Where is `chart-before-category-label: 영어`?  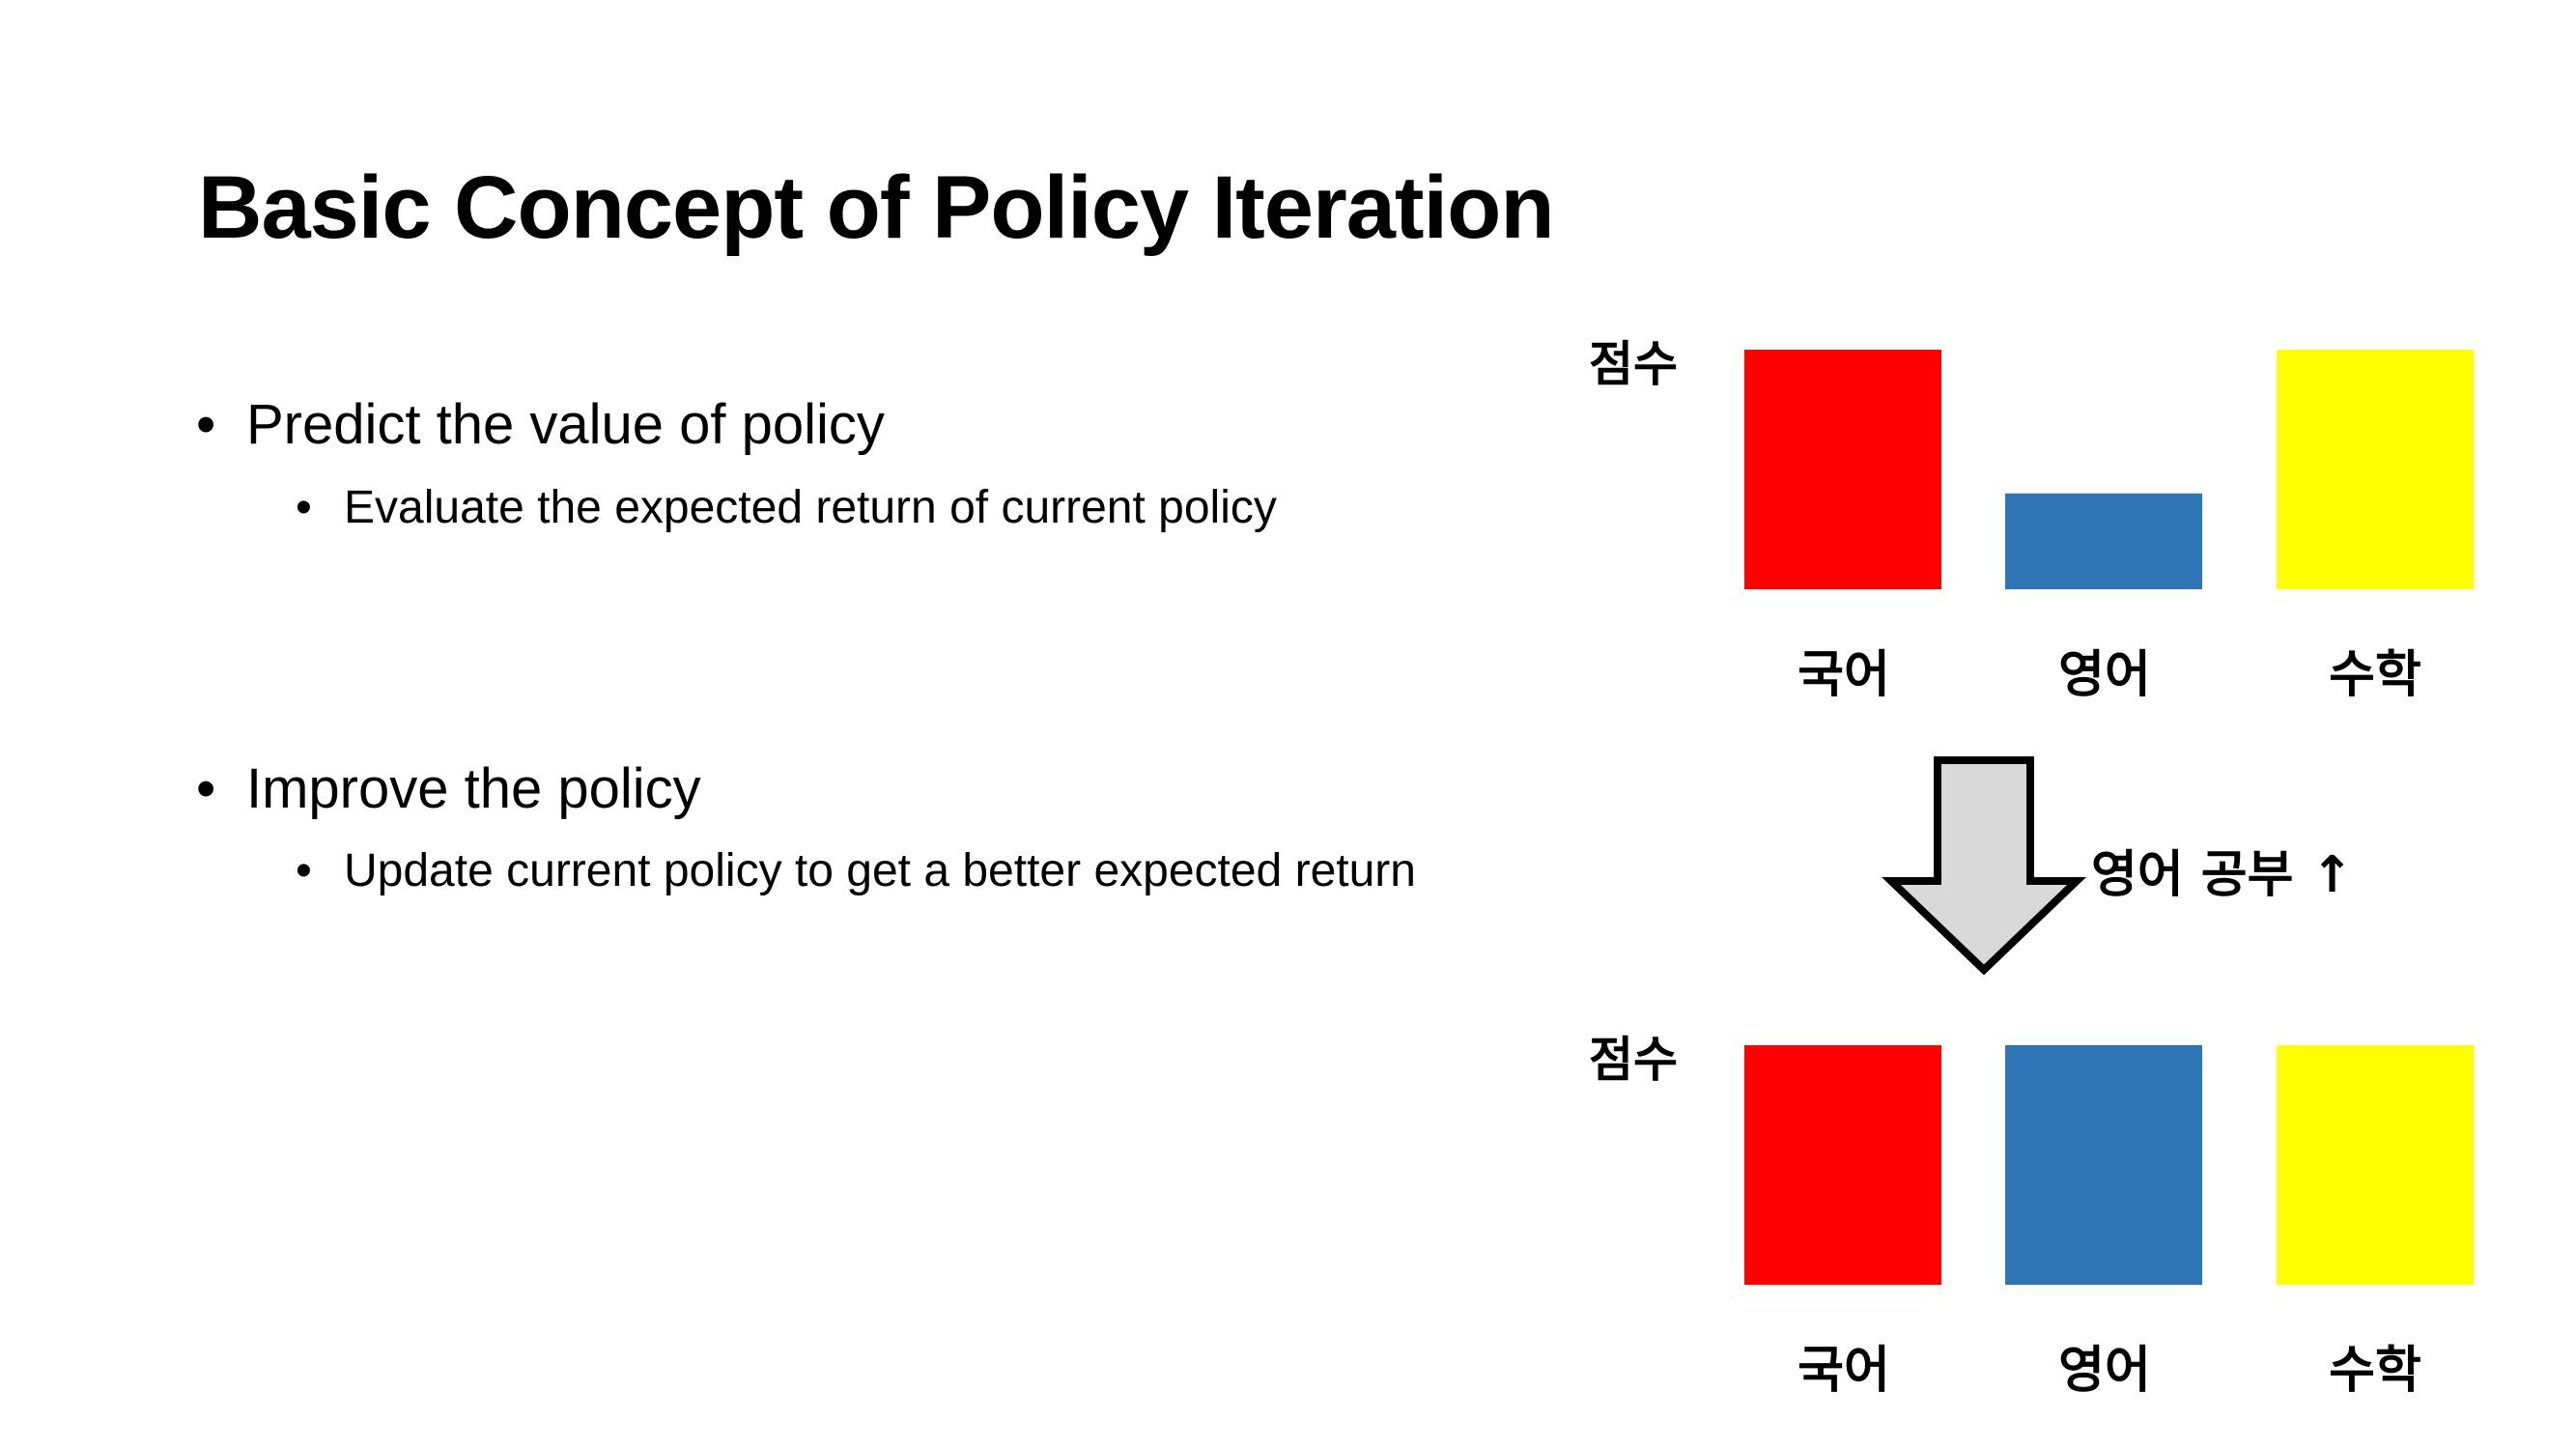
chart-before-category-label: 영어 is located at coordinates (2104, 675).